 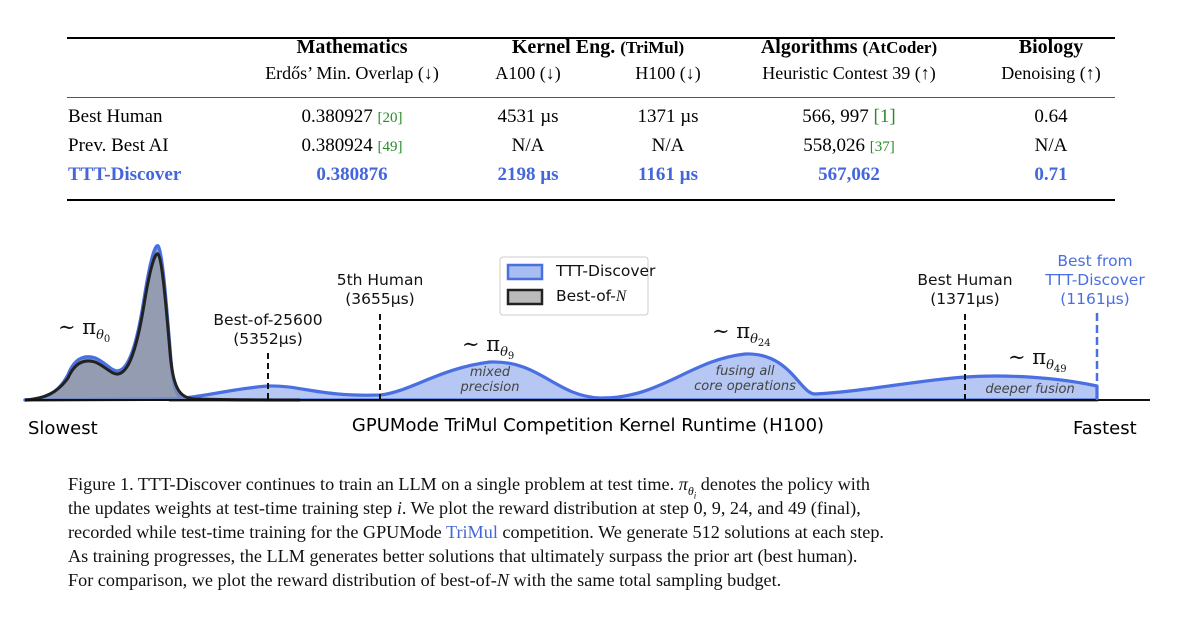 What do you see at coordinates (107, 339) in the screenshot?
I see `policy-step: 0` at bounding box center [107, 339].